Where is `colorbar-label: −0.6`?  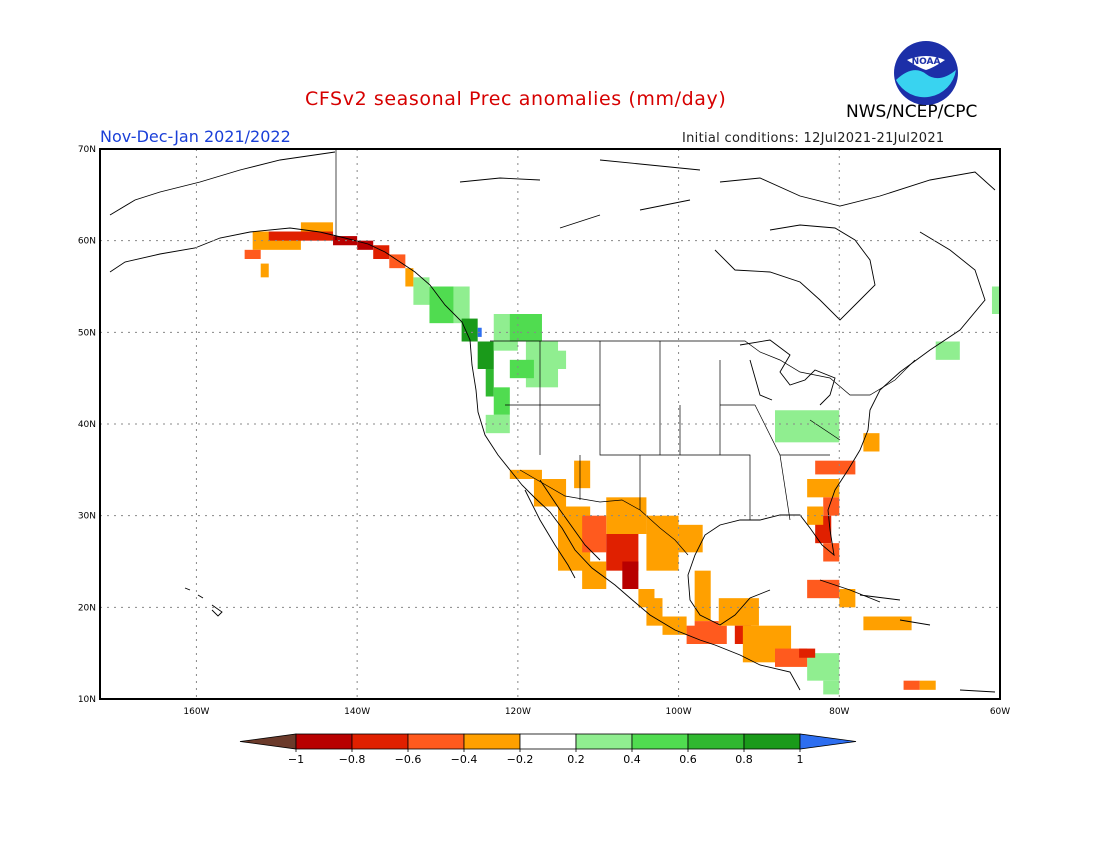
colorbar-label: −0.6 is located at coordinates (408, 759).